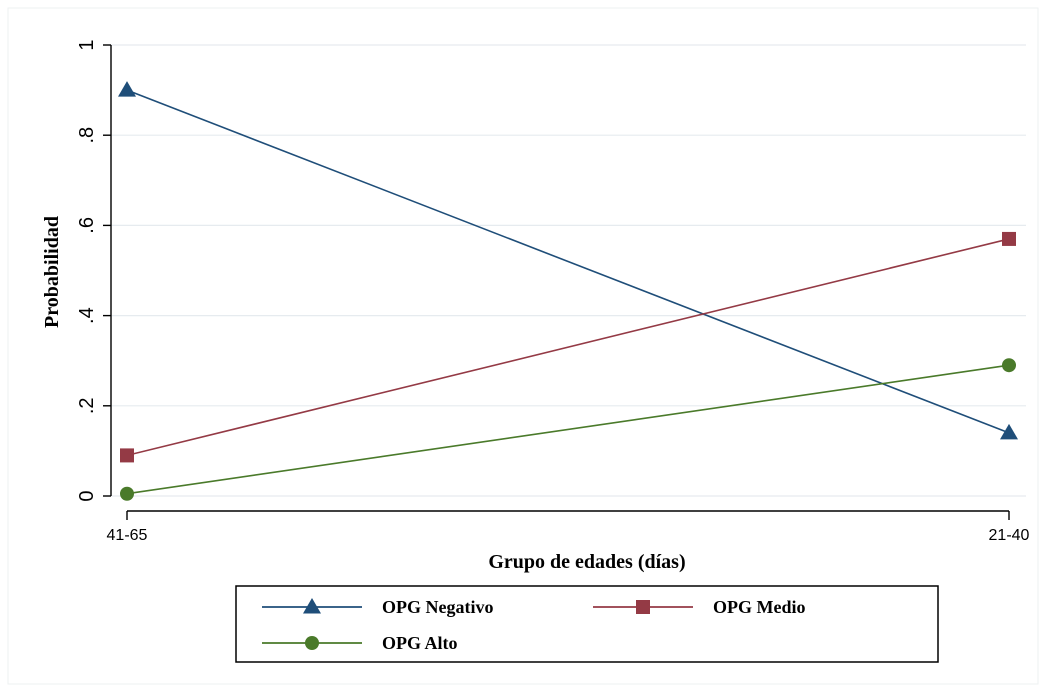 The width and height of the screenshot is (1045, 698). Describe the element at coordinates (312, 643) in the screenshot. I see `legend-marker-opg-alto` at that location.